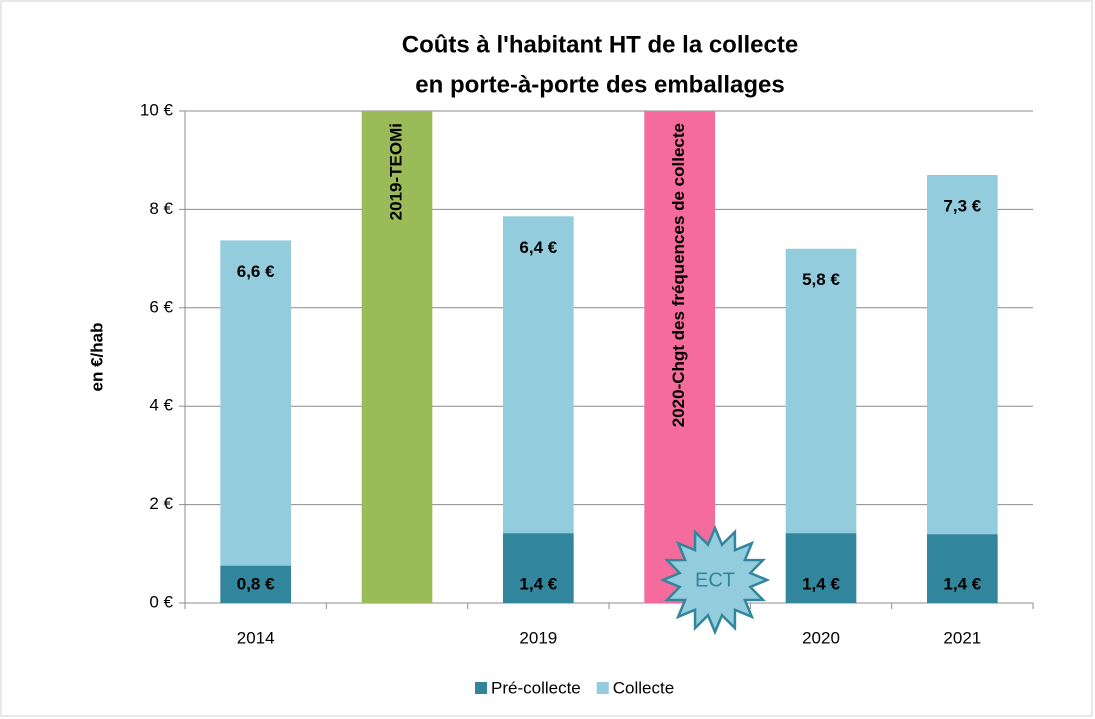 This screenshot has height=719, width=1095. I want to click on chart-title: Coûts à l'habitant HT de la collecte, so click(600, 44).